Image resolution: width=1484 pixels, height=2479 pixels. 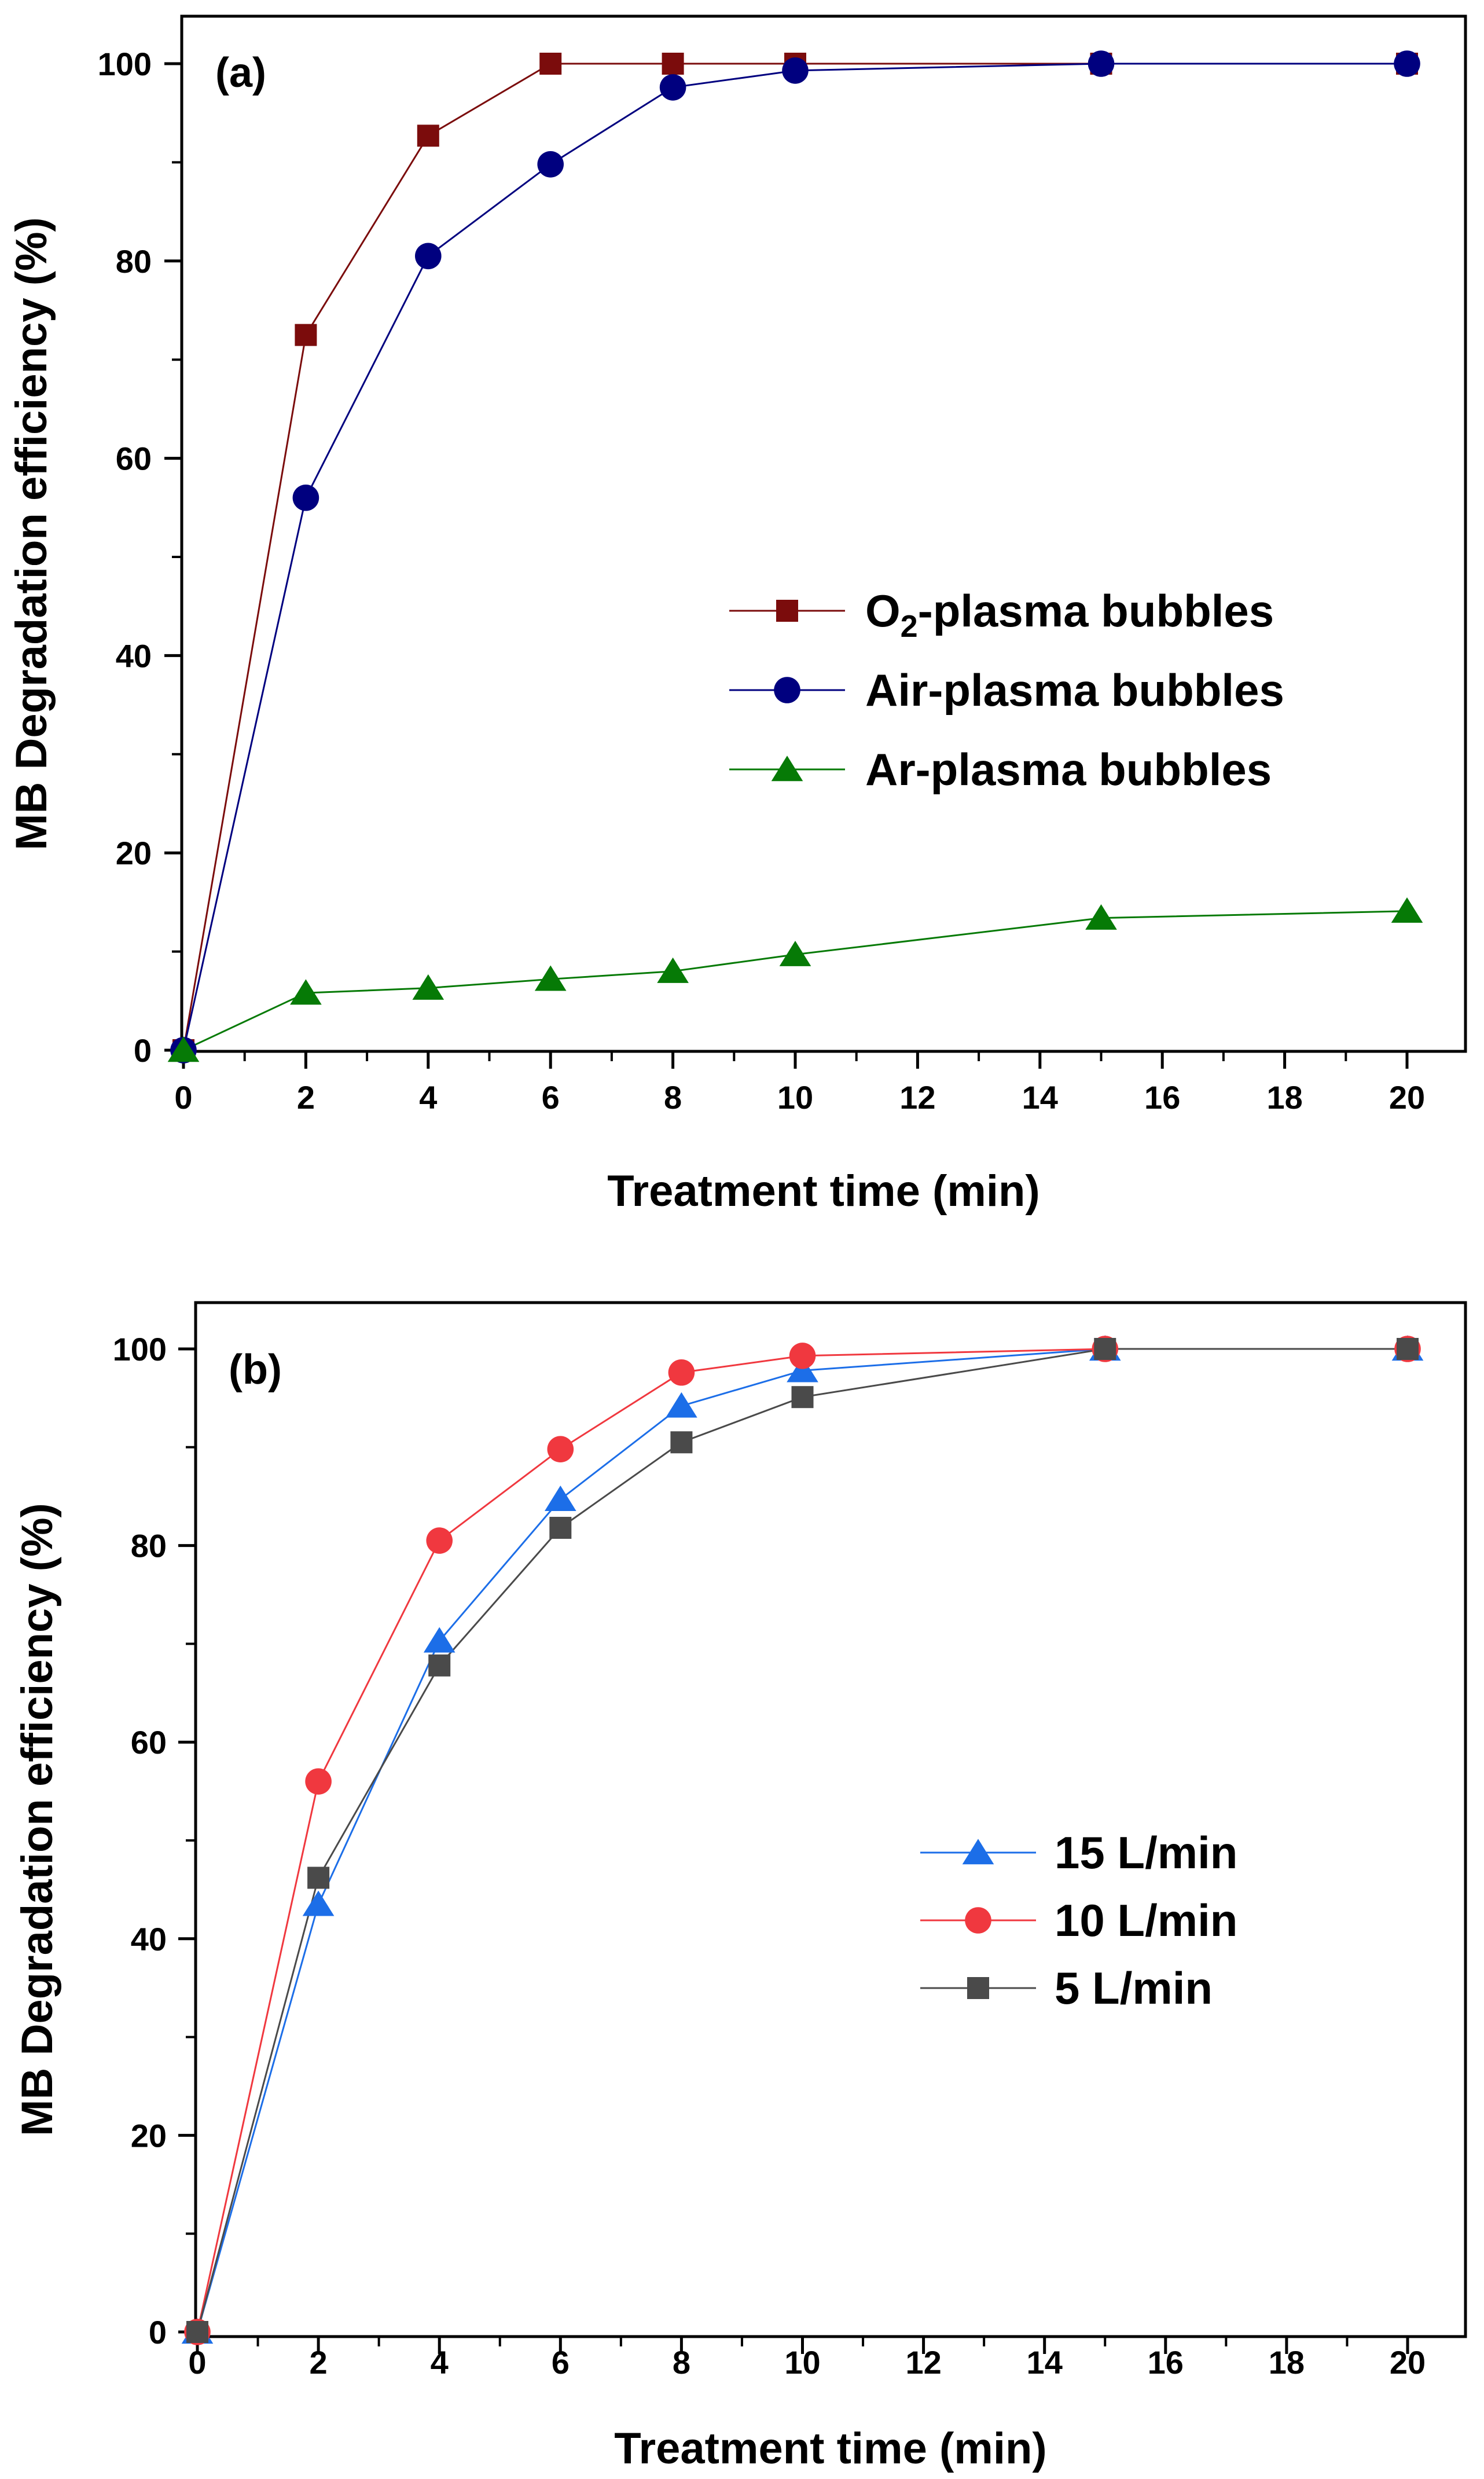 I want to click on legend-label-2: 5 L/min, so click(x=1134, y=1989).